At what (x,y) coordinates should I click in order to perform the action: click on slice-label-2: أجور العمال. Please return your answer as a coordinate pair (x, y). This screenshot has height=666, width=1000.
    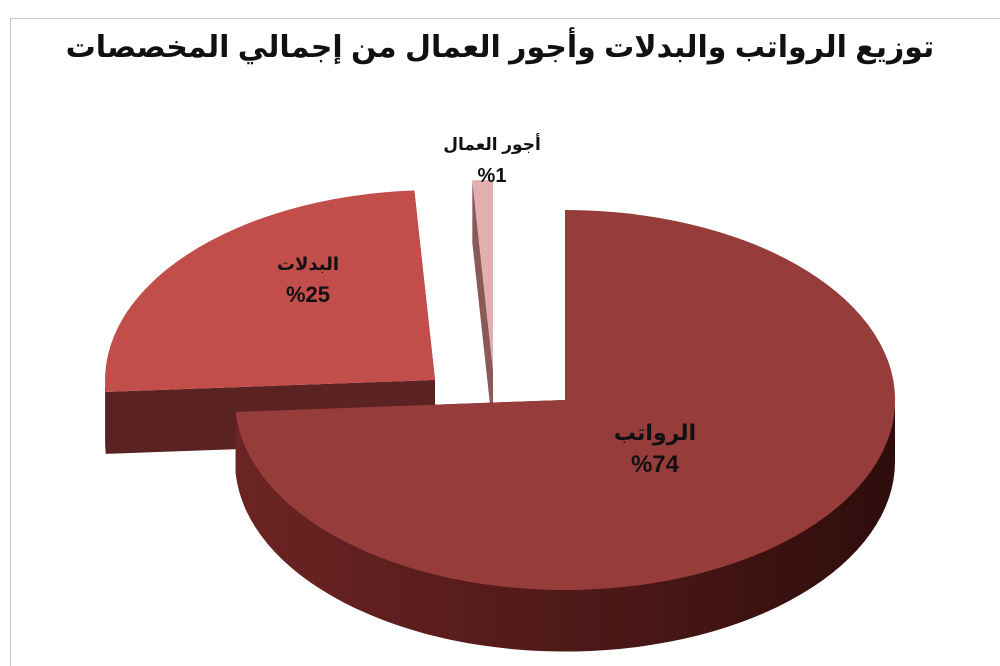
    Looking at the image, I should click on (492, 144).